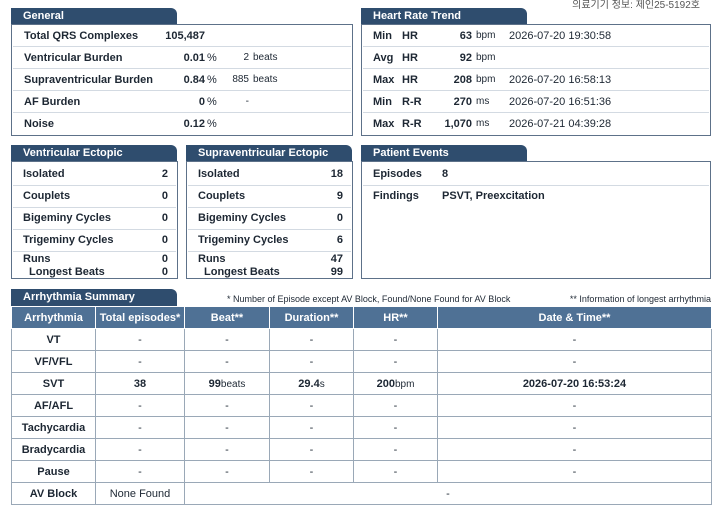 Image resolution: width=714 pixels, height=508 pixels. I want to click on column-header: Total episodes*, so click(140, 317).